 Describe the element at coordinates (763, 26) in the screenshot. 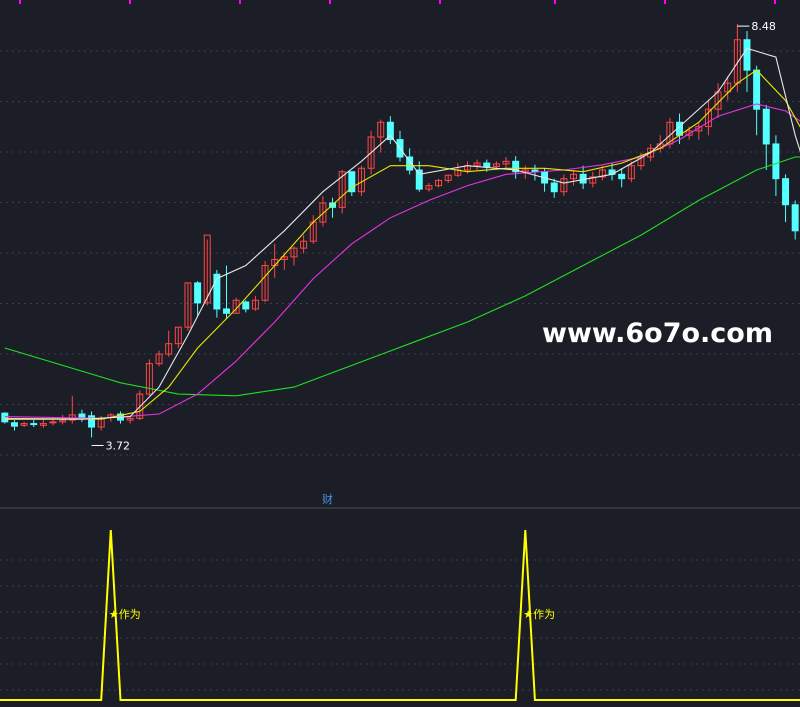

I see `high-price-label: 8.48` at that location.